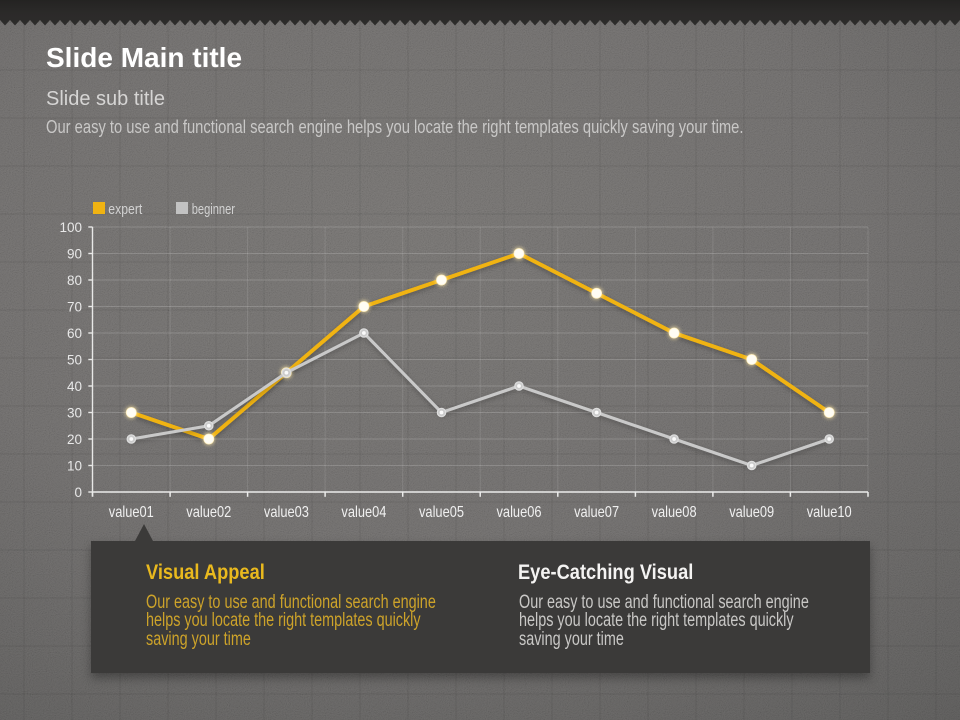 This screenshot has height=720, width=960. What do you see at coordinates (74, 465) in the screenshot?
I see `svg-text: 10` at bounding box center [74, 465].